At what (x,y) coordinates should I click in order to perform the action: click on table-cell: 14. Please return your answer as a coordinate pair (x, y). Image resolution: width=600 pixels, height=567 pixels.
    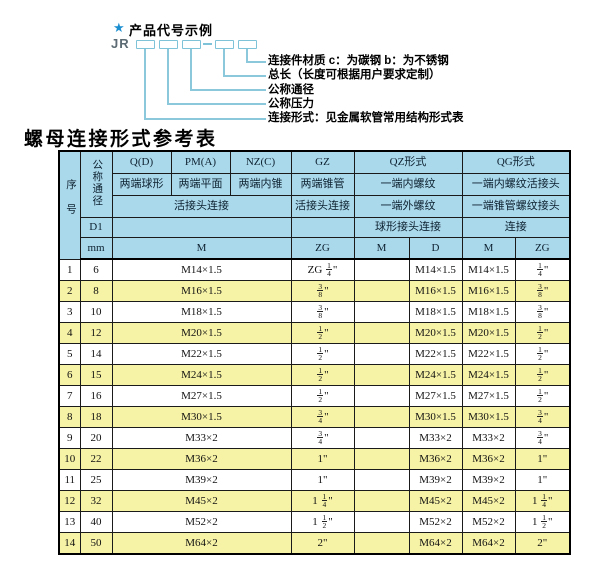
    Looking at the image, I should click on (69, 543).